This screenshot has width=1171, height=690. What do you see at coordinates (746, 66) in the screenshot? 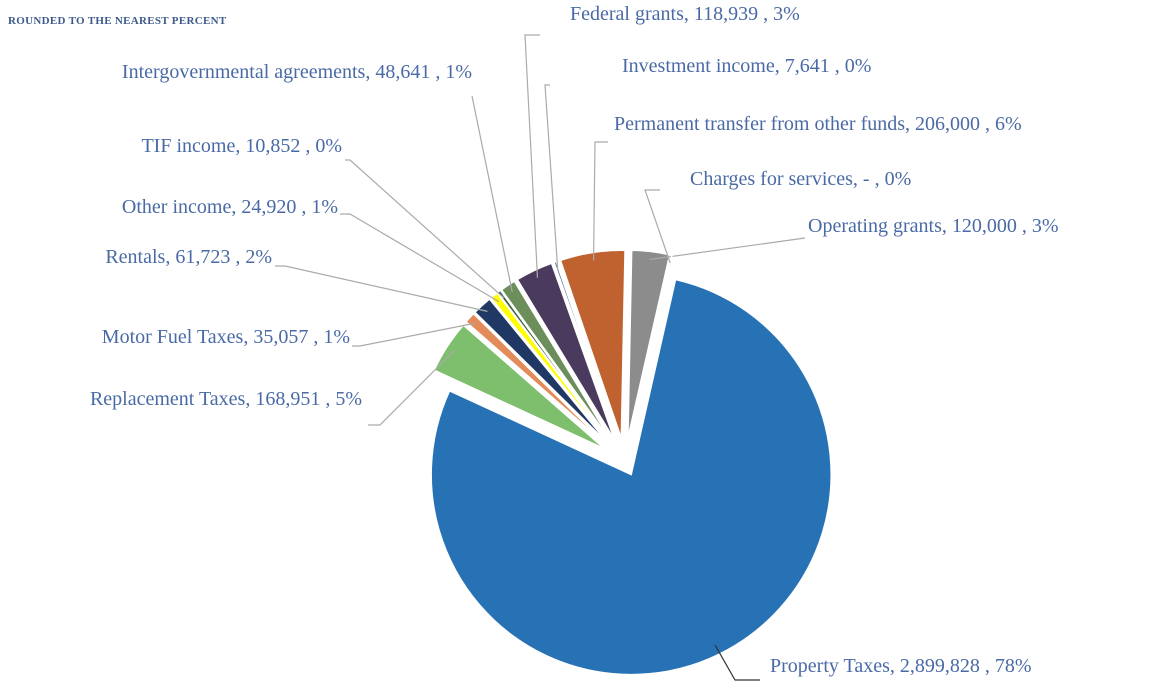
I see `slice-label: Investment income, 7,641 , 0%` at bounding box center [746, 66].